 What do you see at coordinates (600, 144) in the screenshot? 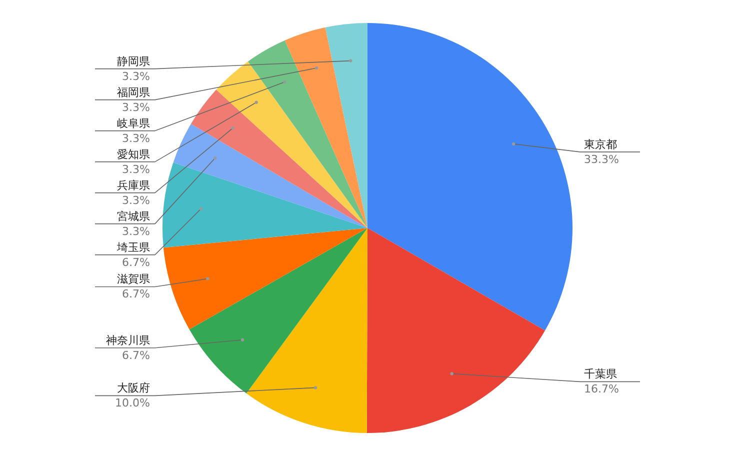
I see `slice-label: 東京都` at bounding box center [600, 144].